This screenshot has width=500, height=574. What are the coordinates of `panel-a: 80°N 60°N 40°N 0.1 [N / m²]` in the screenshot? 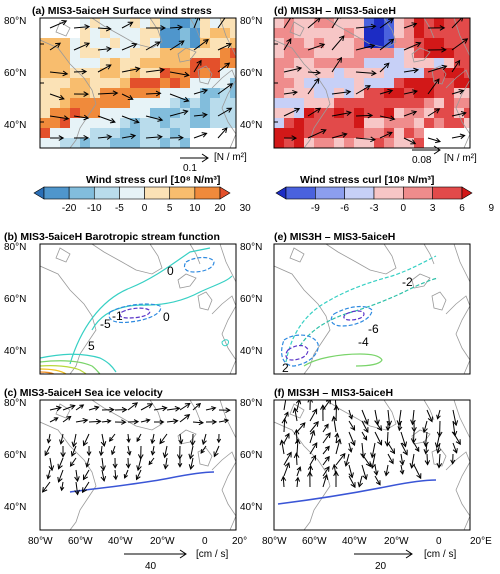 It's located at (125, 95).